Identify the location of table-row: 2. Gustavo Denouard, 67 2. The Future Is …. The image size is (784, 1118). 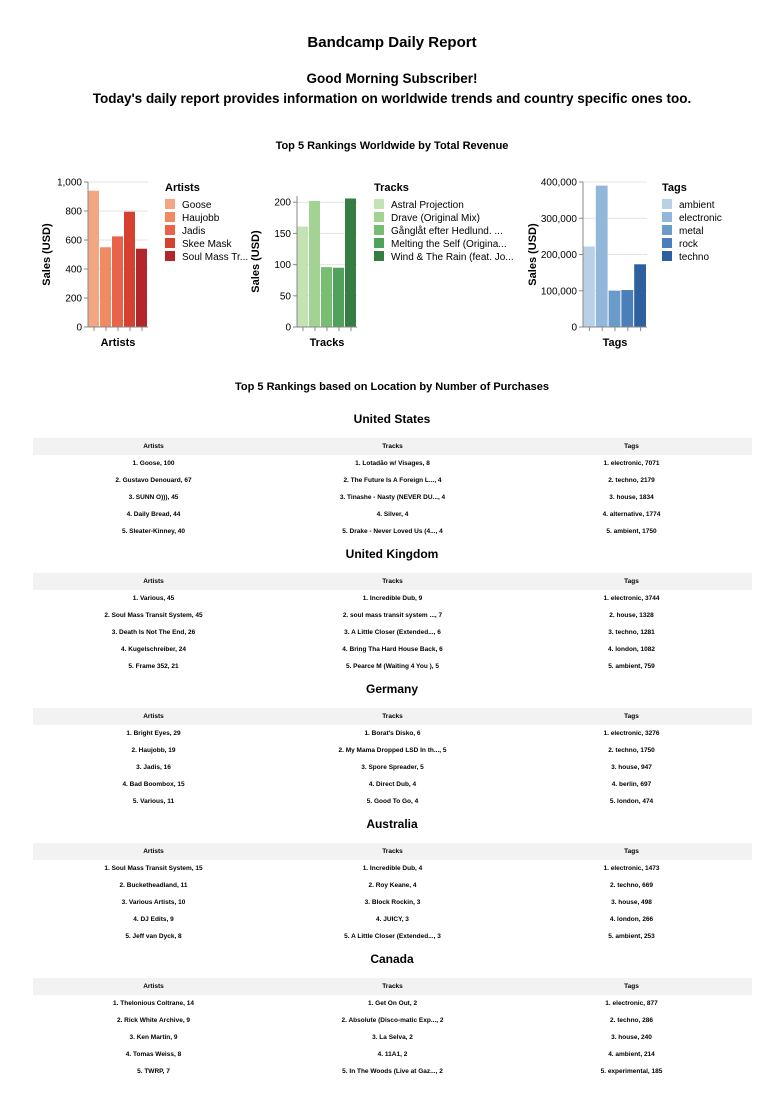
(392, 480).